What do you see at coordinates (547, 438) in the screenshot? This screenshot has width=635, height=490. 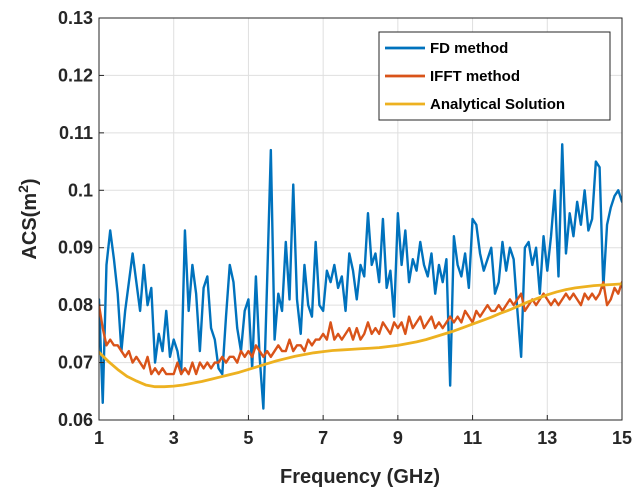 I see `x-tick-label: 13` at bounding box center [547, 438].